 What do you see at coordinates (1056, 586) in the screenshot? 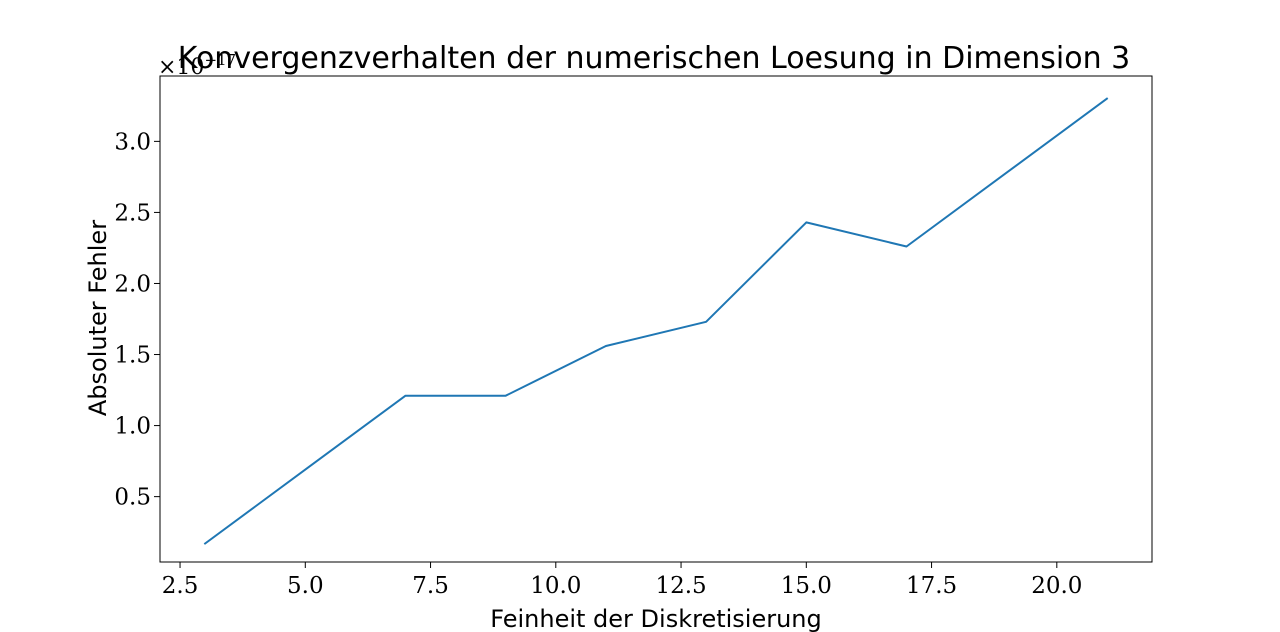
I see `x-tick-label: 20.0` at bounding box center [1056, 586].